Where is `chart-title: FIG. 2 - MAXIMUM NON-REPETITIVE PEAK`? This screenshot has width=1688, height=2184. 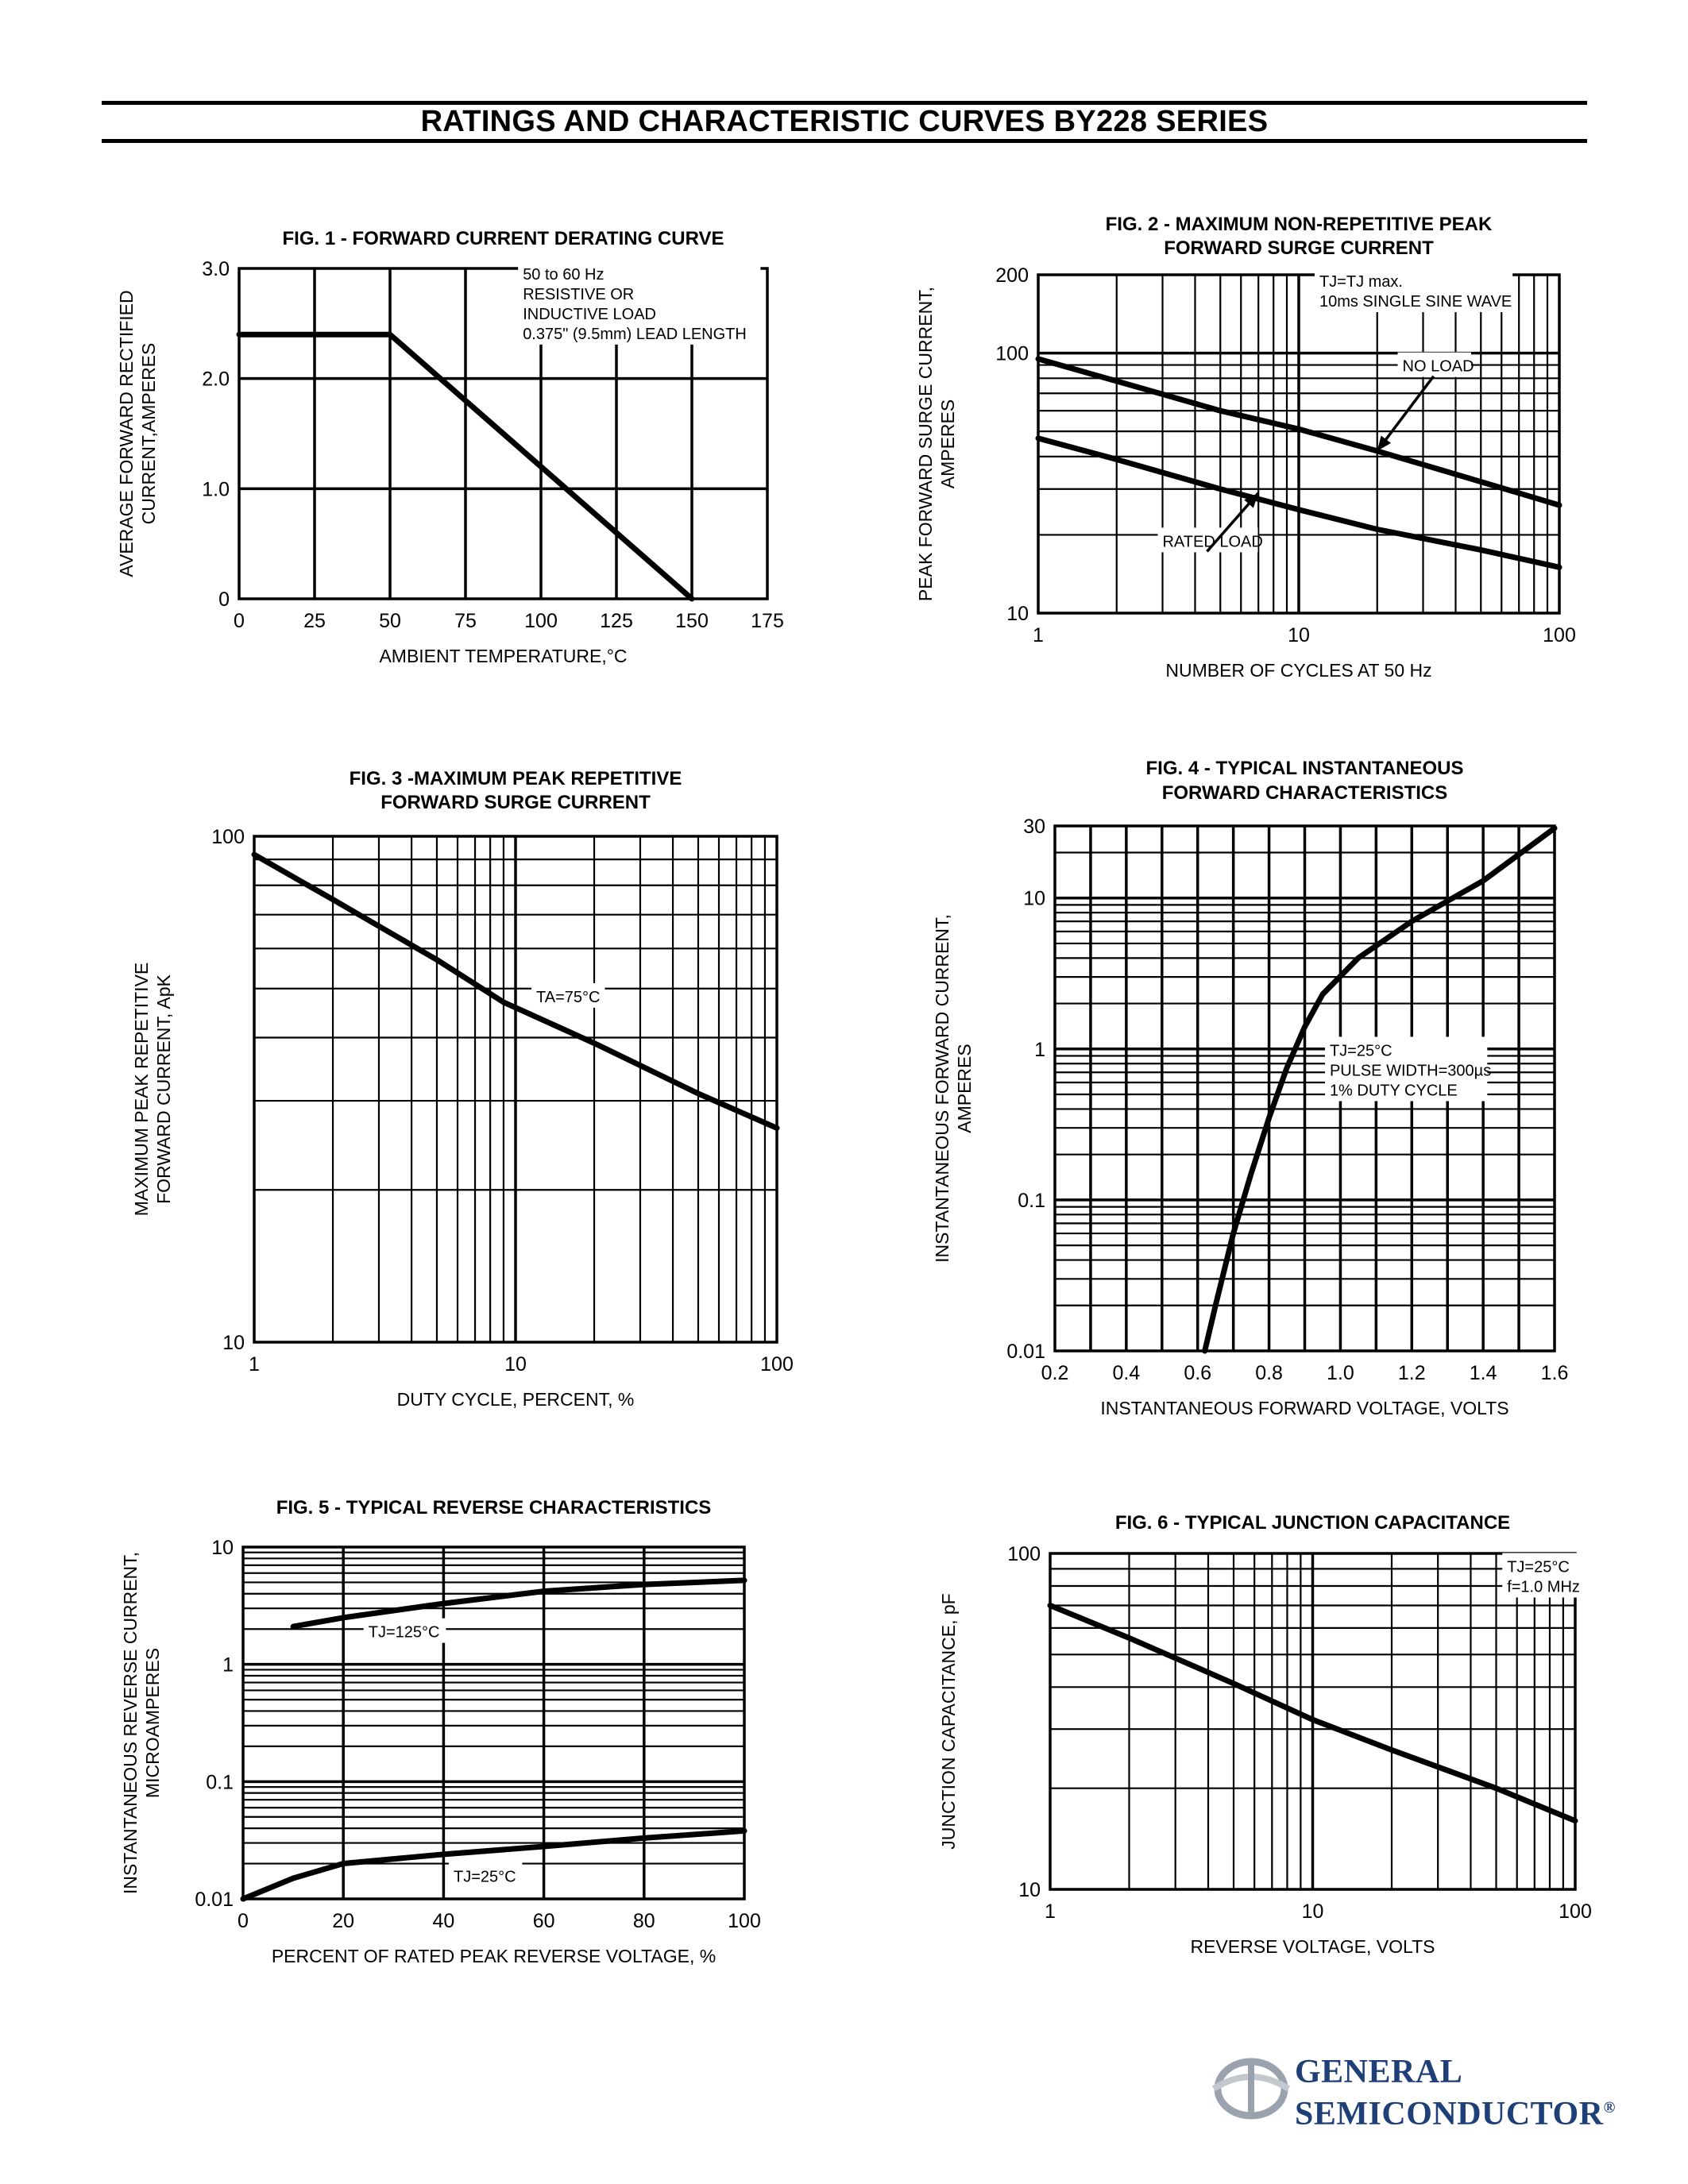
chart-title: FIG. 2 - MAXIMUM NON-REPETITIVE PEAK is located at coordinates (1299, 224).